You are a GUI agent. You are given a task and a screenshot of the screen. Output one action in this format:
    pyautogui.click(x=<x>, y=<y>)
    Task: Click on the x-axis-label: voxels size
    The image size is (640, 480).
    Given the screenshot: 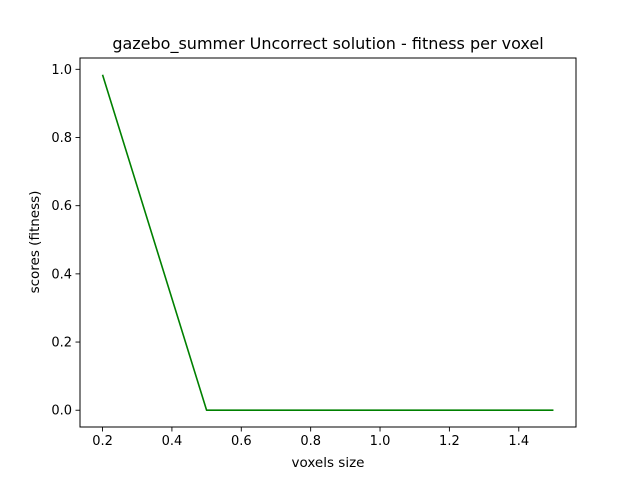 What is the action you would take?
    pyautogui.click(x=328, y=463)
    